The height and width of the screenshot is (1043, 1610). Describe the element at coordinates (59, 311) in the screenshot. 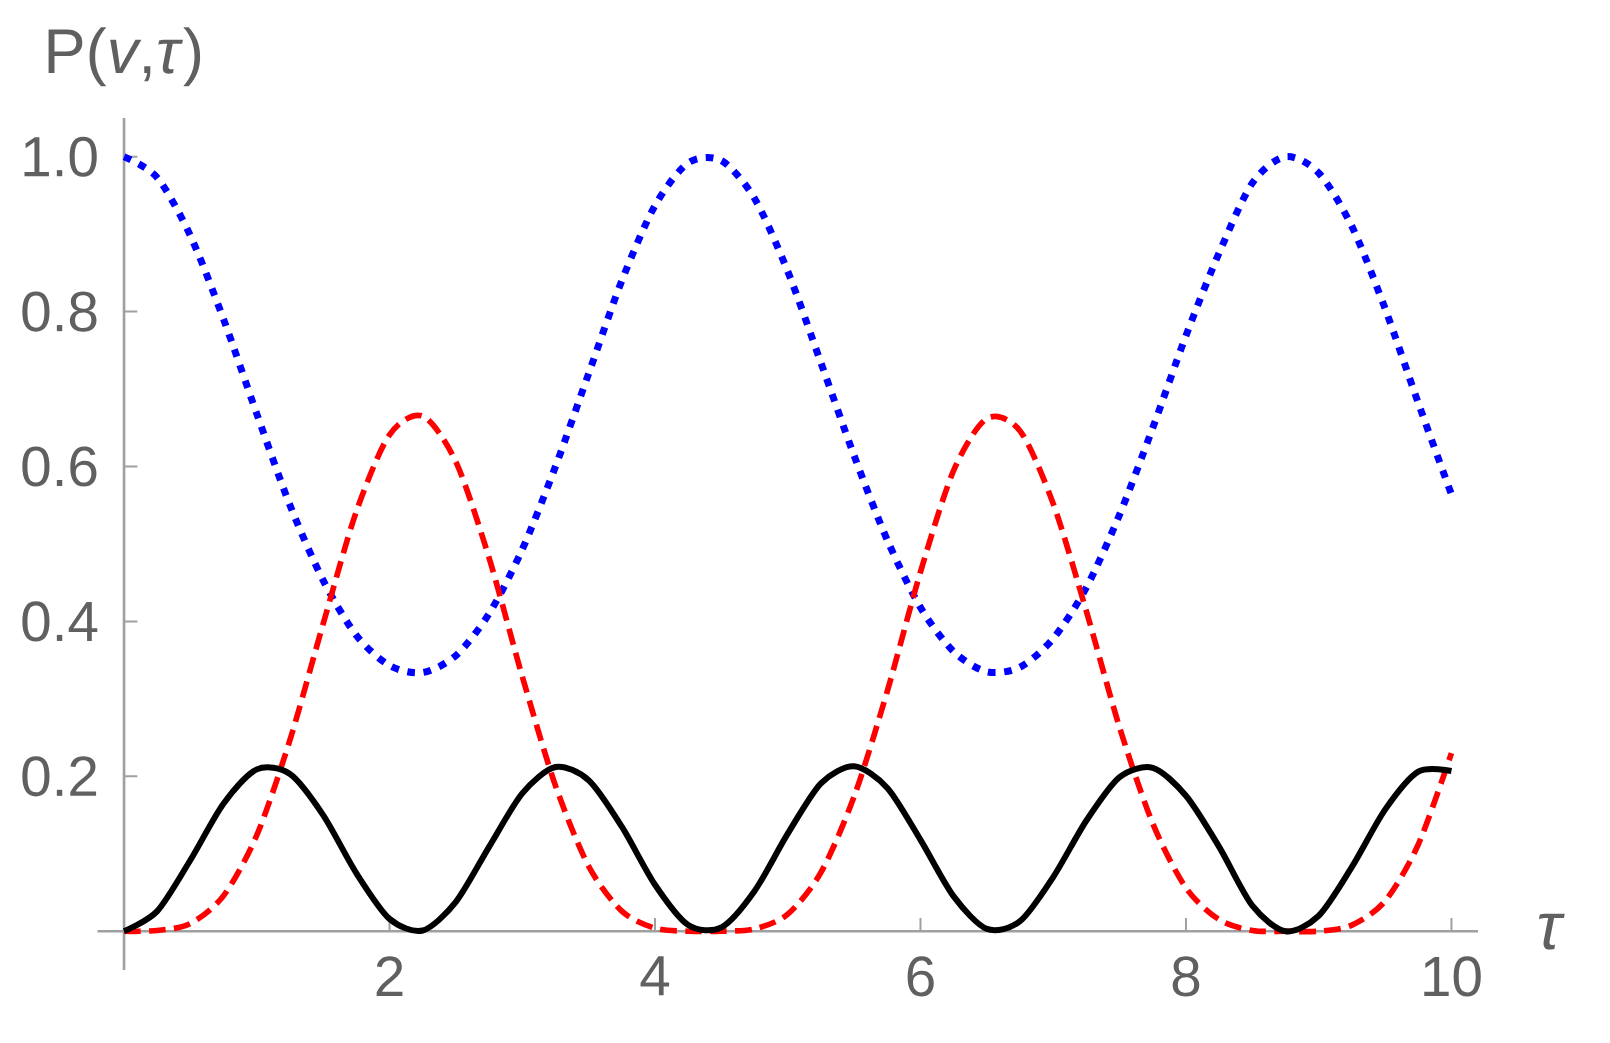

I see `y-tick-label: 0.8` at that location.